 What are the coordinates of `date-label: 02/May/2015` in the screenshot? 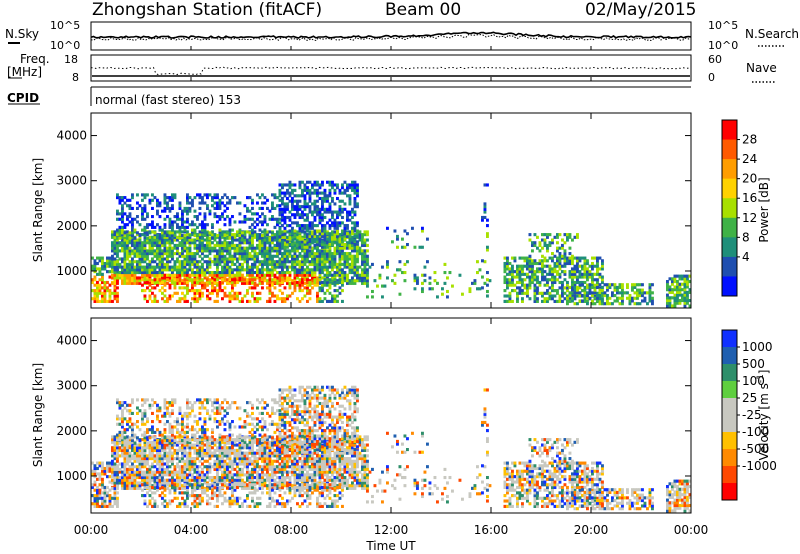 It's located at (641, 10).